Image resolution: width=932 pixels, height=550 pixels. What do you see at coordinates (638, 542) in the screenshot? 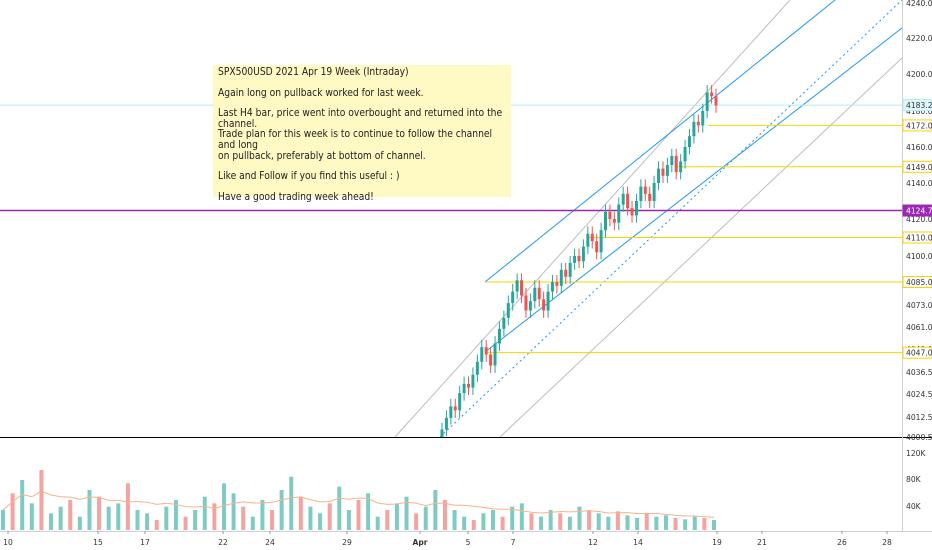
I see `time-tick-label: 14` at bounding box center [638, 542].